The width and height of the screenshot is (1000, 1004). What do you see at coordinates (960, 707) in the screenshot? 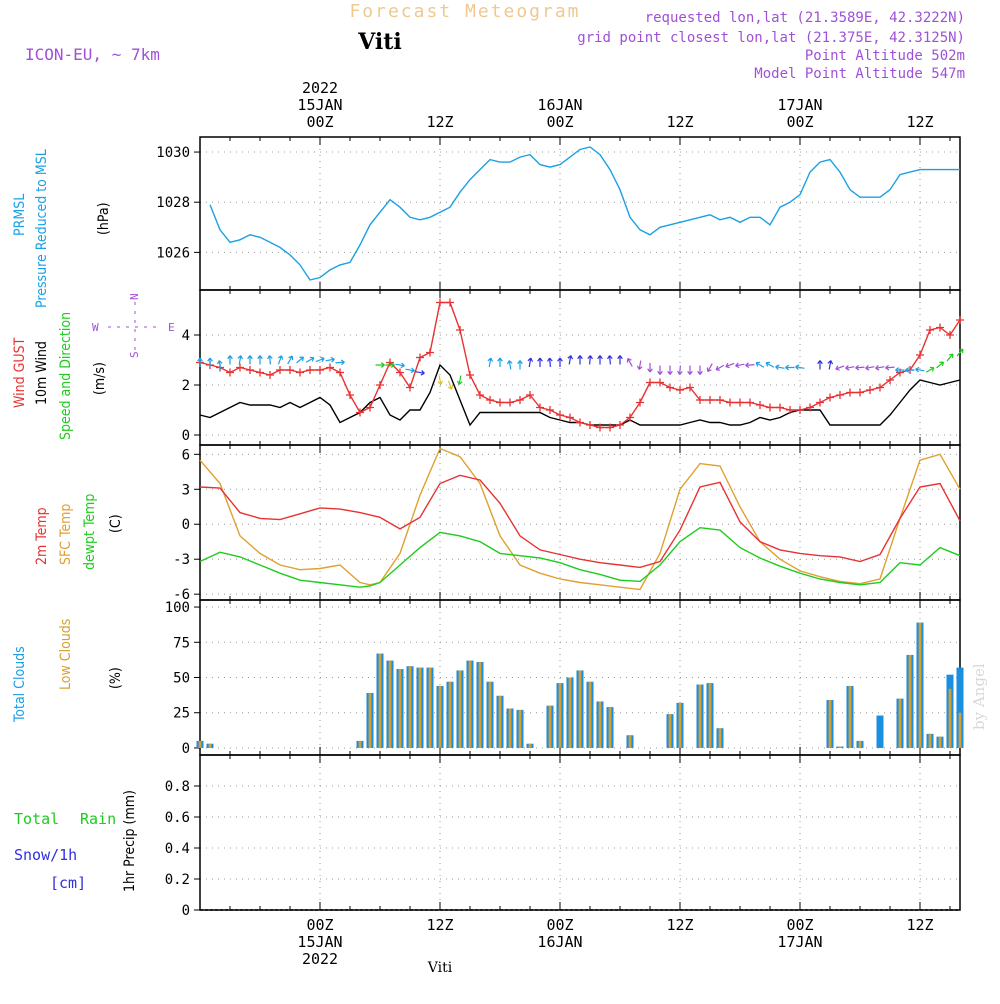
I see `total-cloud-bar` at bounding box center [960, 707].